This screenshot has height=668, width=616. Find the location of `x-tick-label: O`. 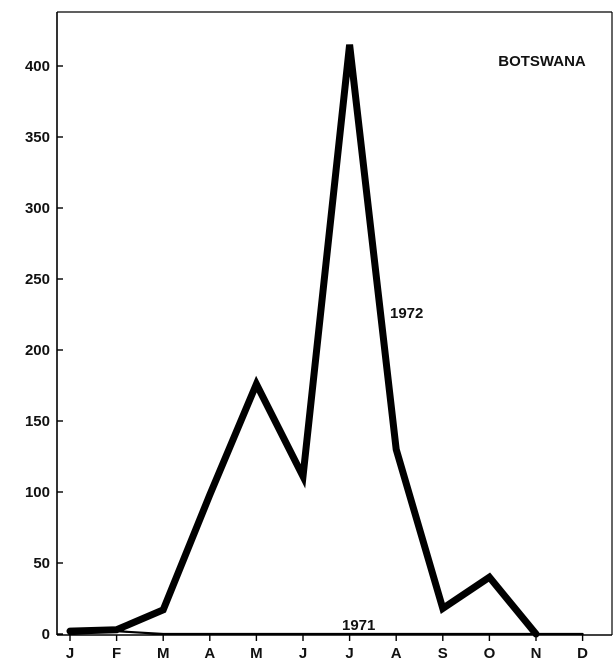

x-tick-label: O is located at coordinates (490, 653).